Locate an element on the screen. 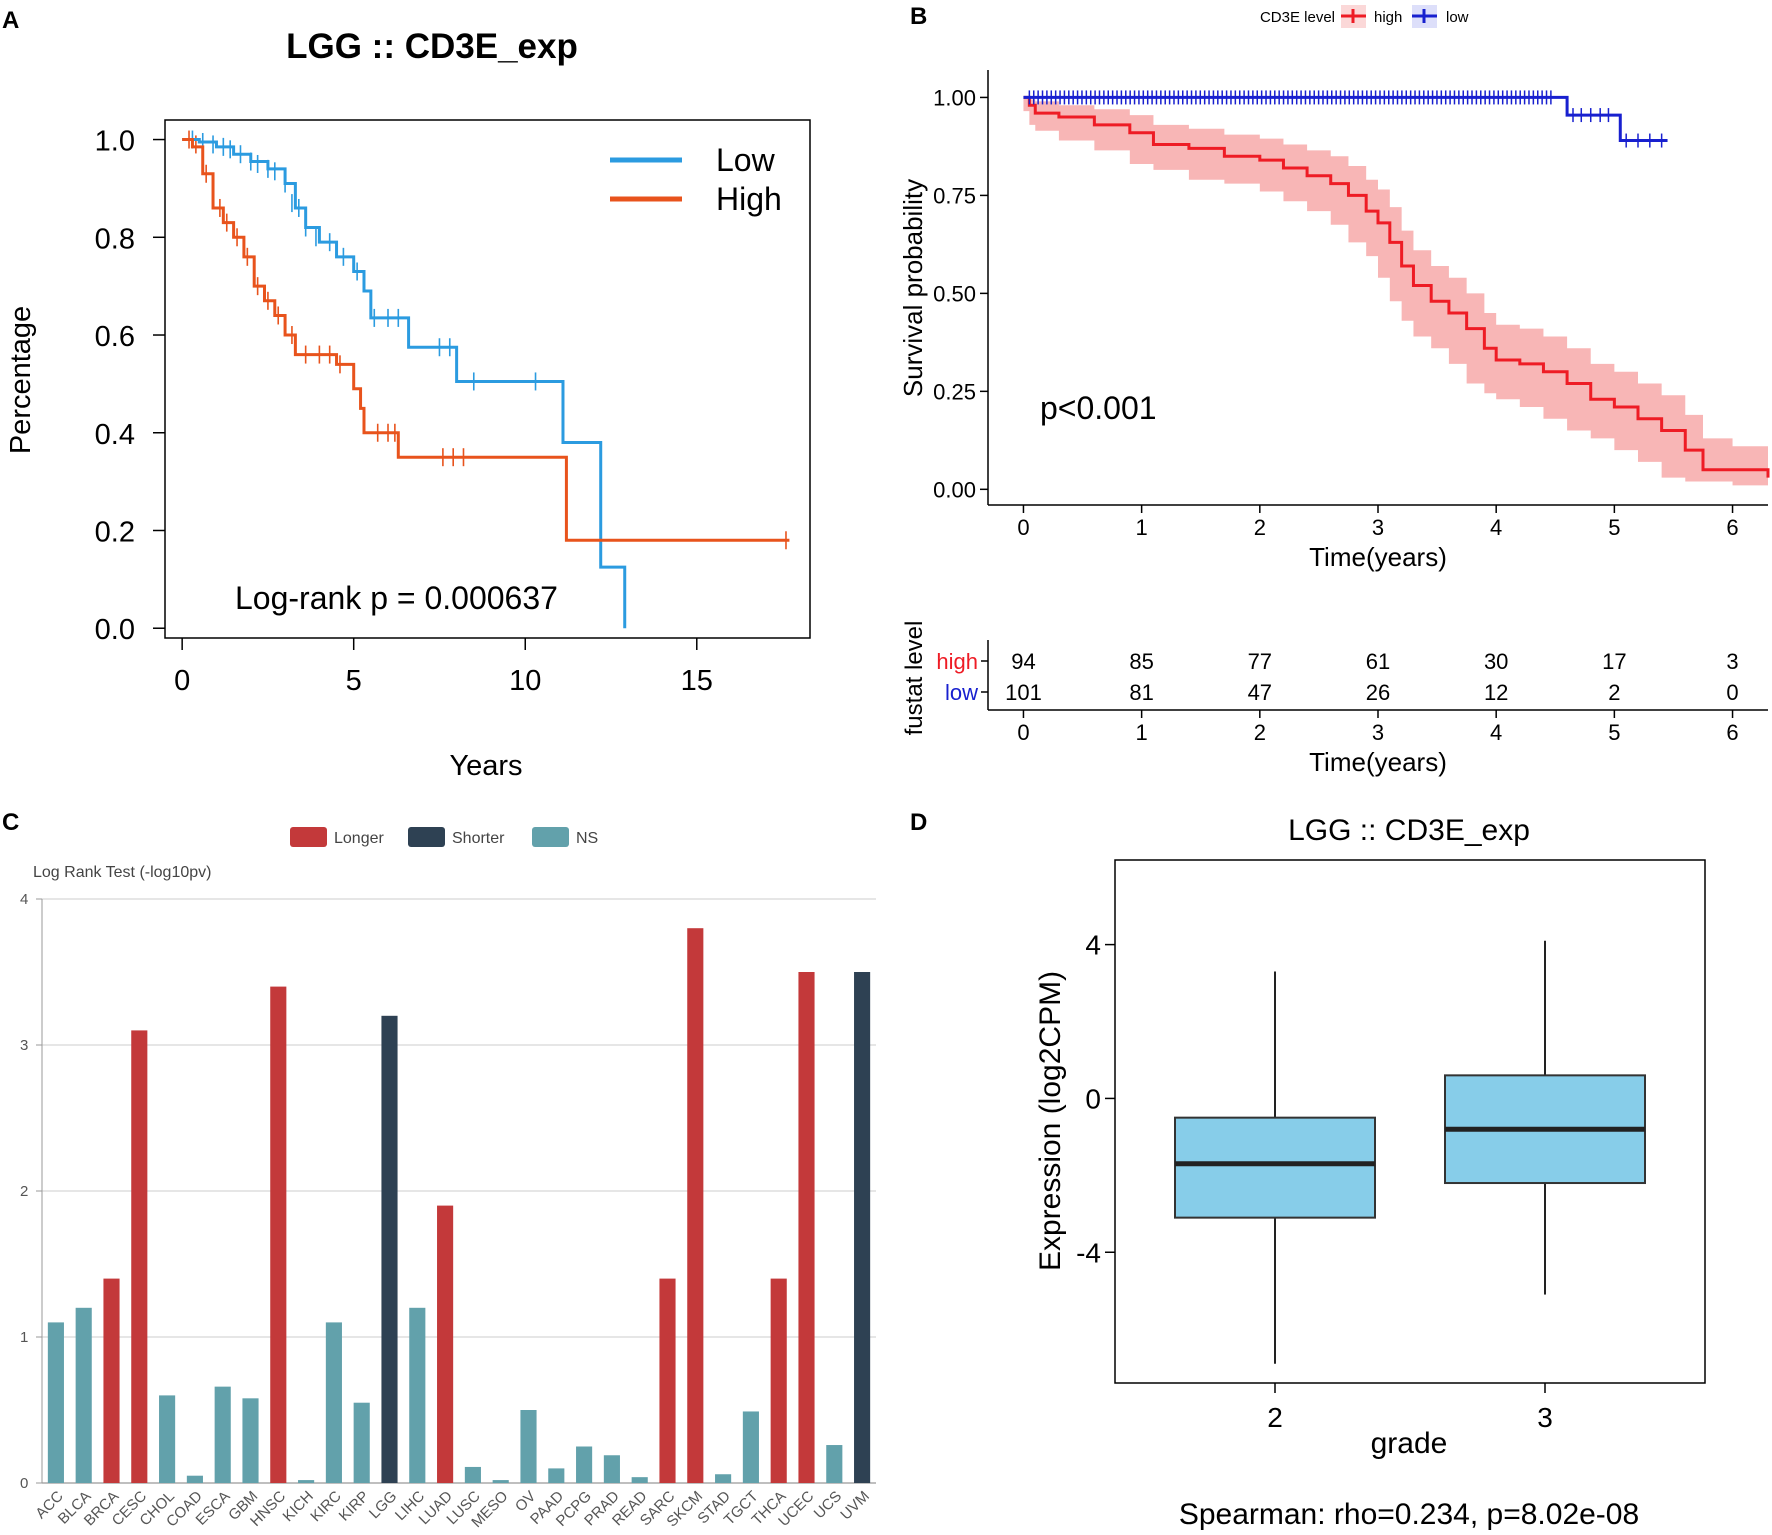 Image resolution: width=1772 pixels, height=1535 pixels. panel-d-x-label: grade is located at coordinates (1409, 1443).